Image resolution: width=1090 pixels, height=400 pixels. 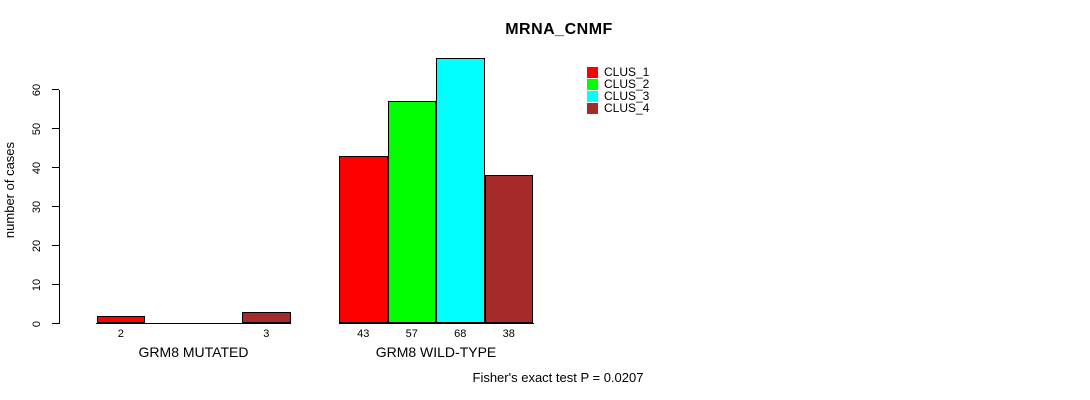 I want to click on bar-value-label: 57, so click(x=411, y=334).